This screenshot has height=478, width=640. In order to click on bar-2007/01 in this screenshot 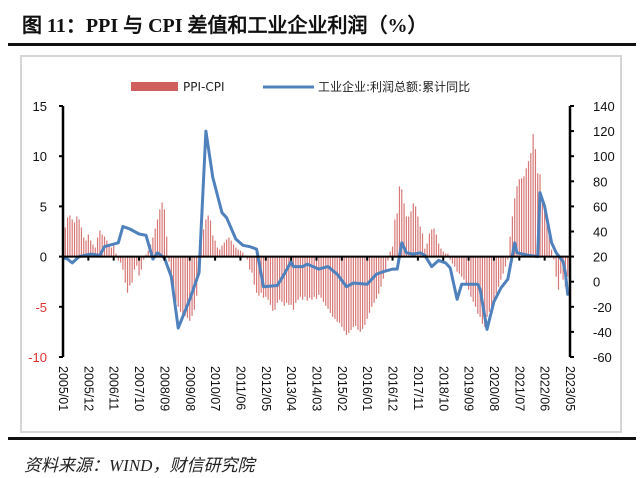, I will do `click(118, 258)`.